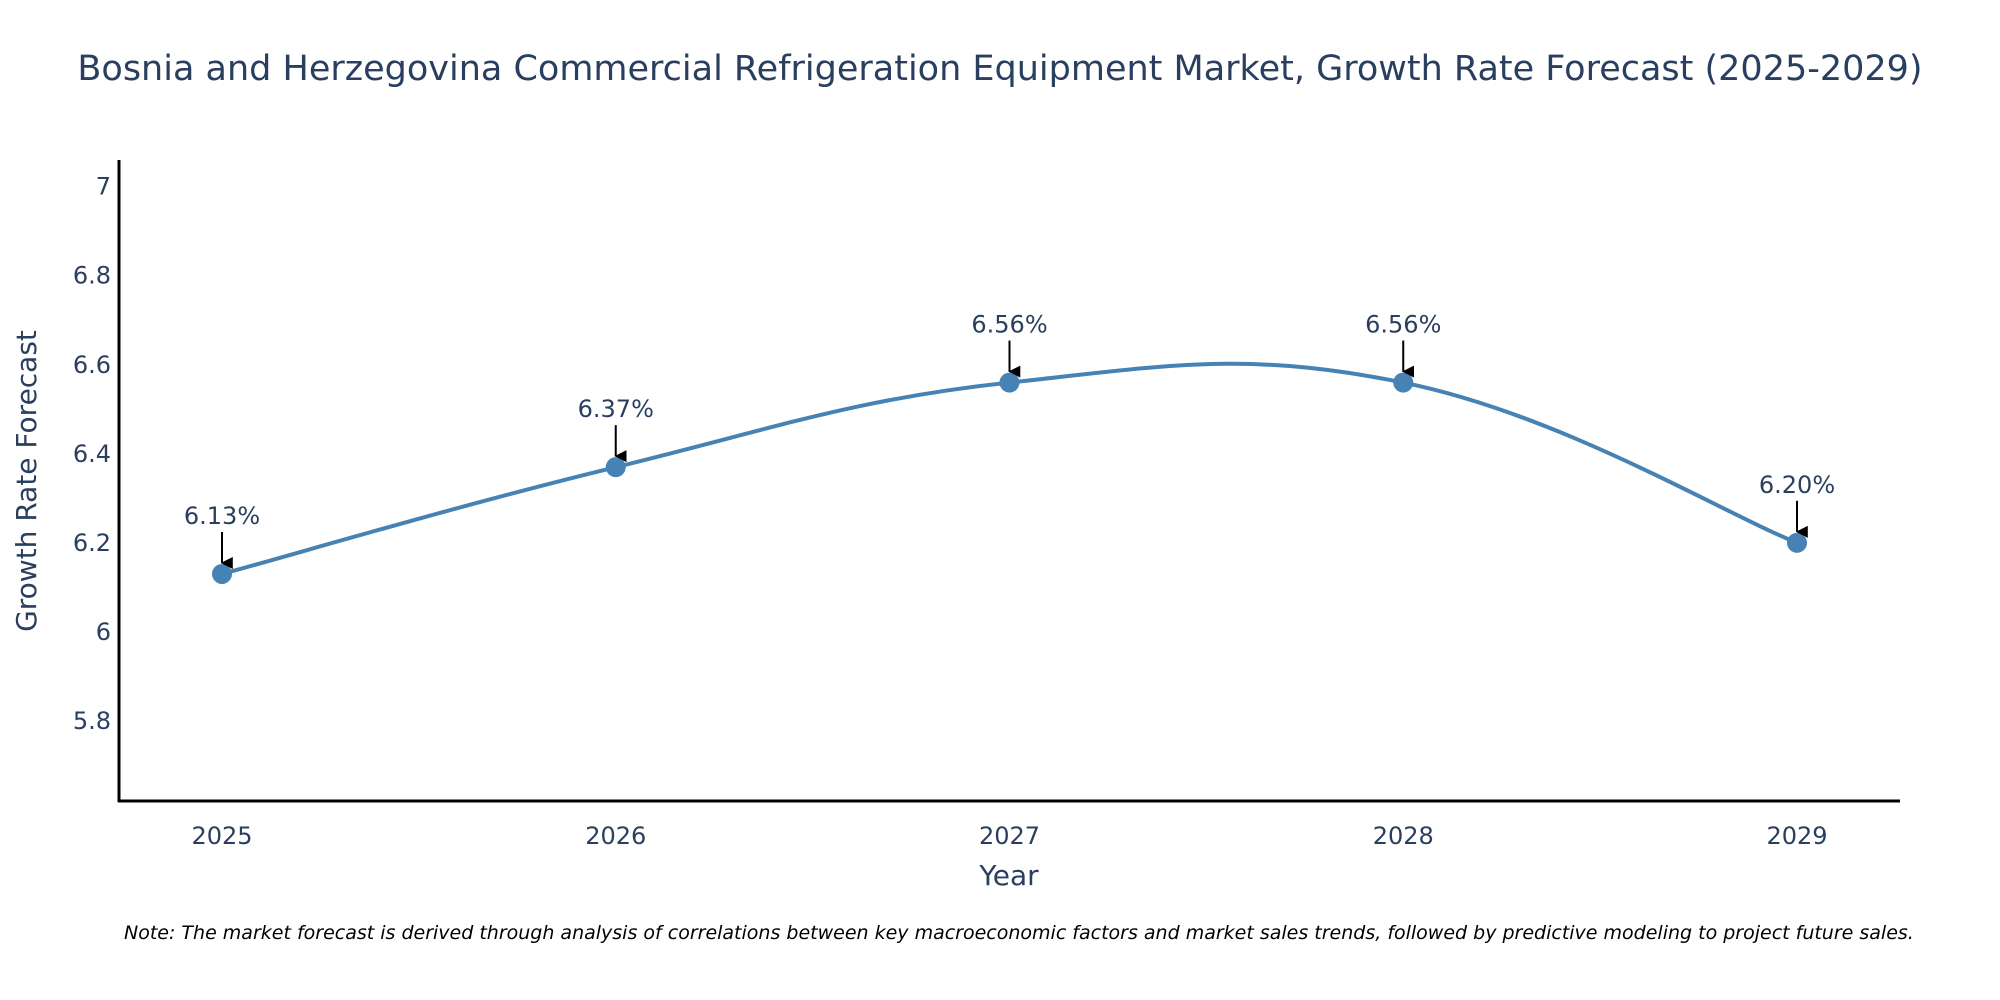  Describe the element at coordinates (222, 516) in the screenshot. I see `data-label-2025: 6.13%` at that location.